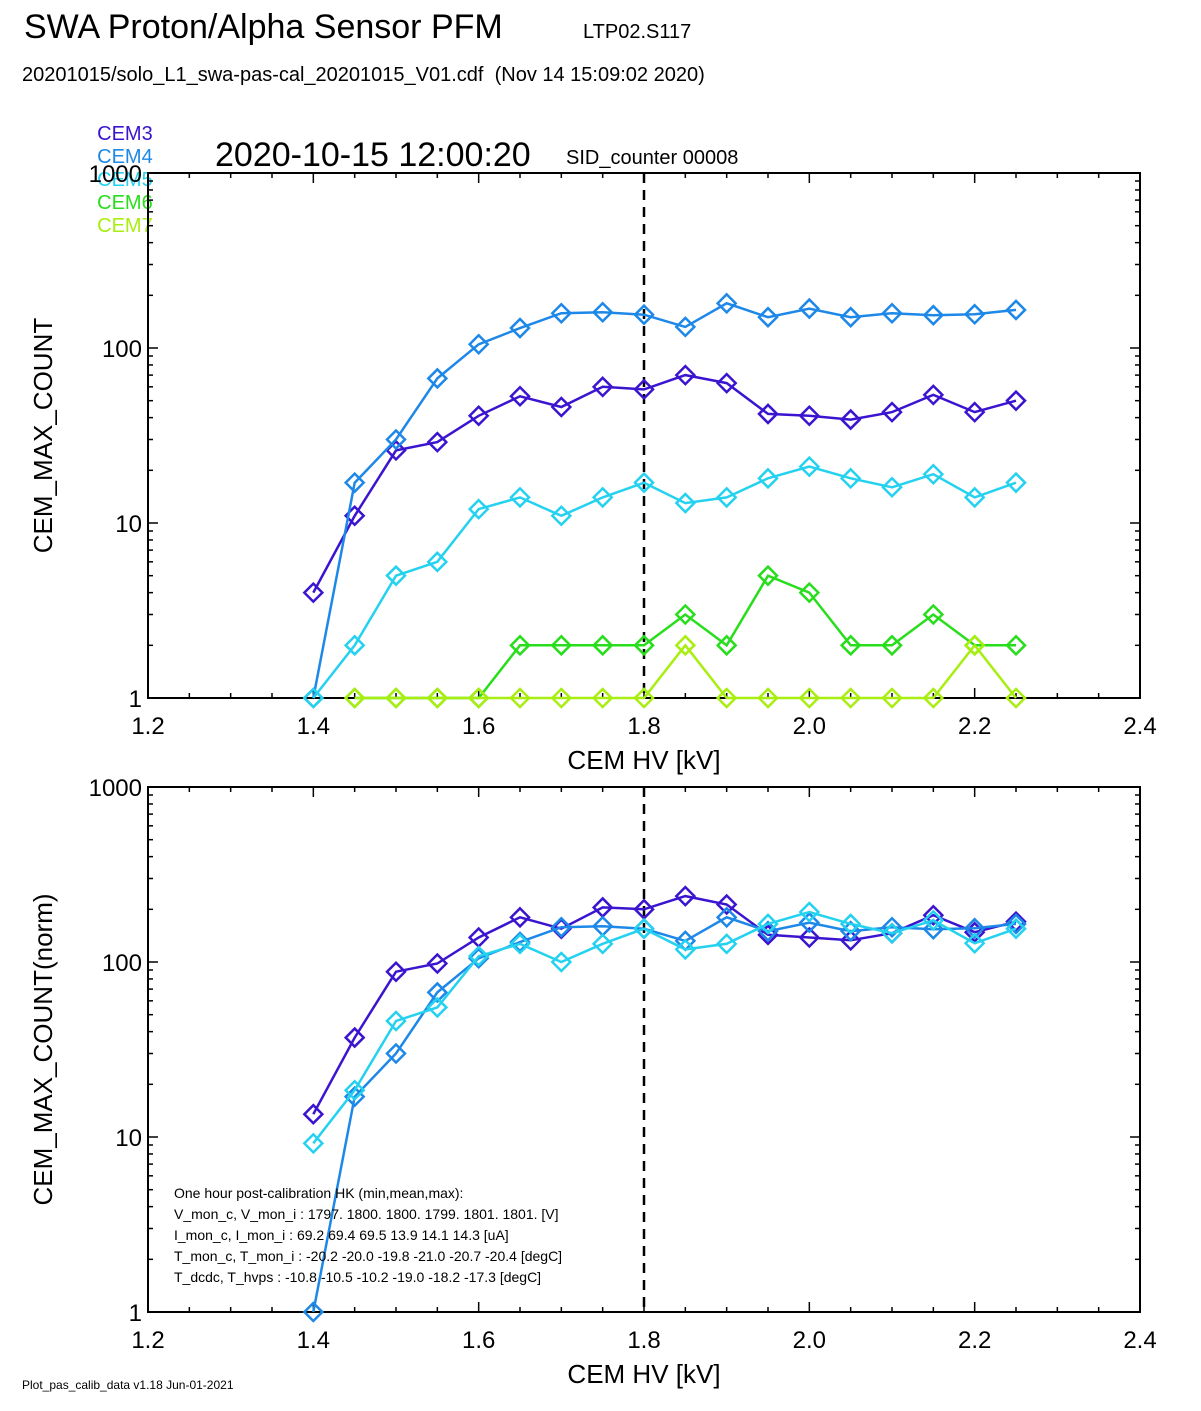 Image resolution: width=1201 pixels, height=1411 pixels. What do you see at coordinates (125, 203) in the screenshot?
I see `legend-entry-cem6: CEM6` at bounding box center [125, 203].